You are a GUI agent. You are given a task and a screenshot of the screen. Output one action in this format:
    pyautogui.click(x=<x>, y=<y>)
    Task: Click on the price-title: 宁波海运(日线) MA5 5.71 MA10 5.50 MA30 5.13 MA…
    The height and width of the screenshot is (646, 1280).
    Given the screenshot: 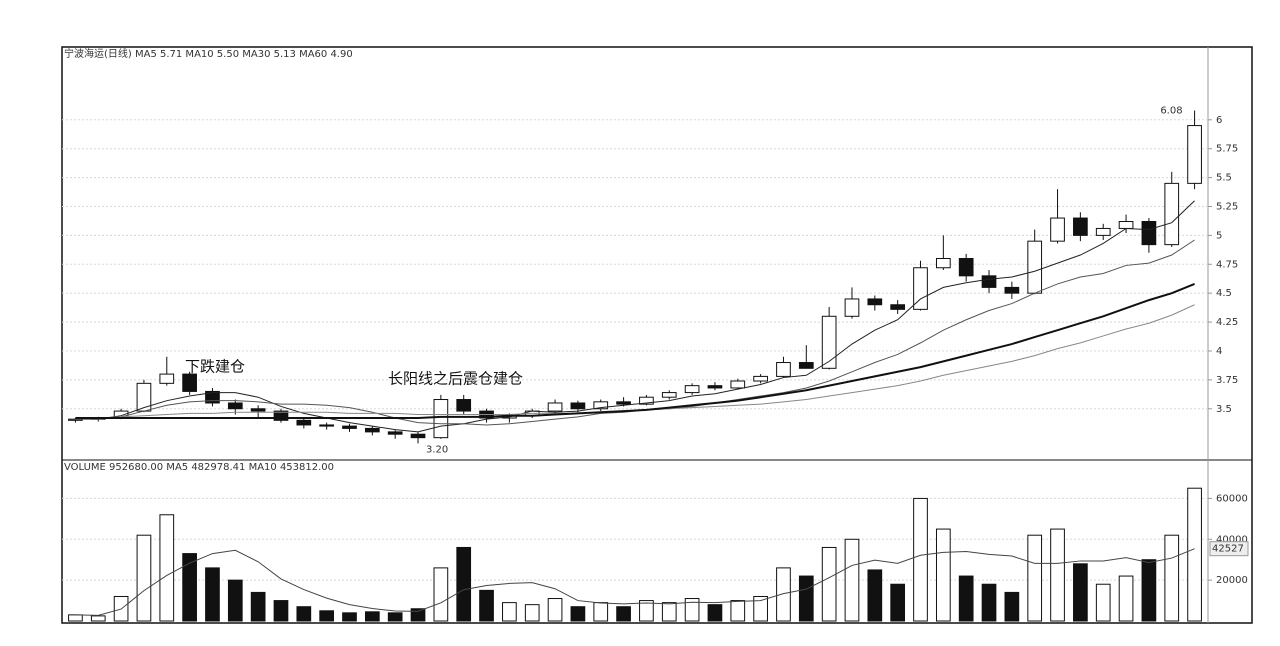 What is the action you would take?
    pyautogui.click(x=208, y=53)
    